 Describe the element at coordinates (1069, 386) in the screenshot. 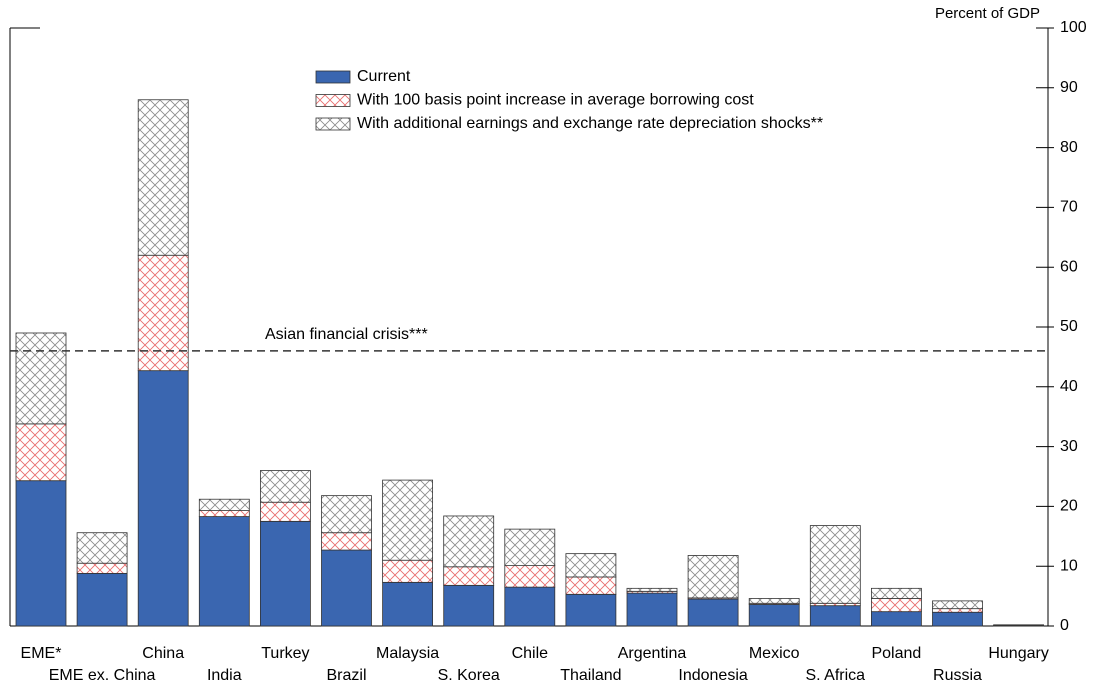

I see `y-tick-label: 40` at that location.